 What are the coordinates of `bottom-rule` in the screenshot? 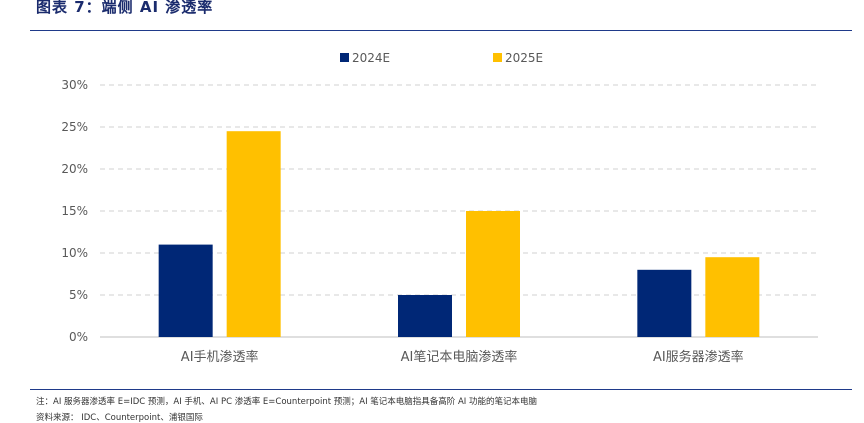 It's located at (441, 389).